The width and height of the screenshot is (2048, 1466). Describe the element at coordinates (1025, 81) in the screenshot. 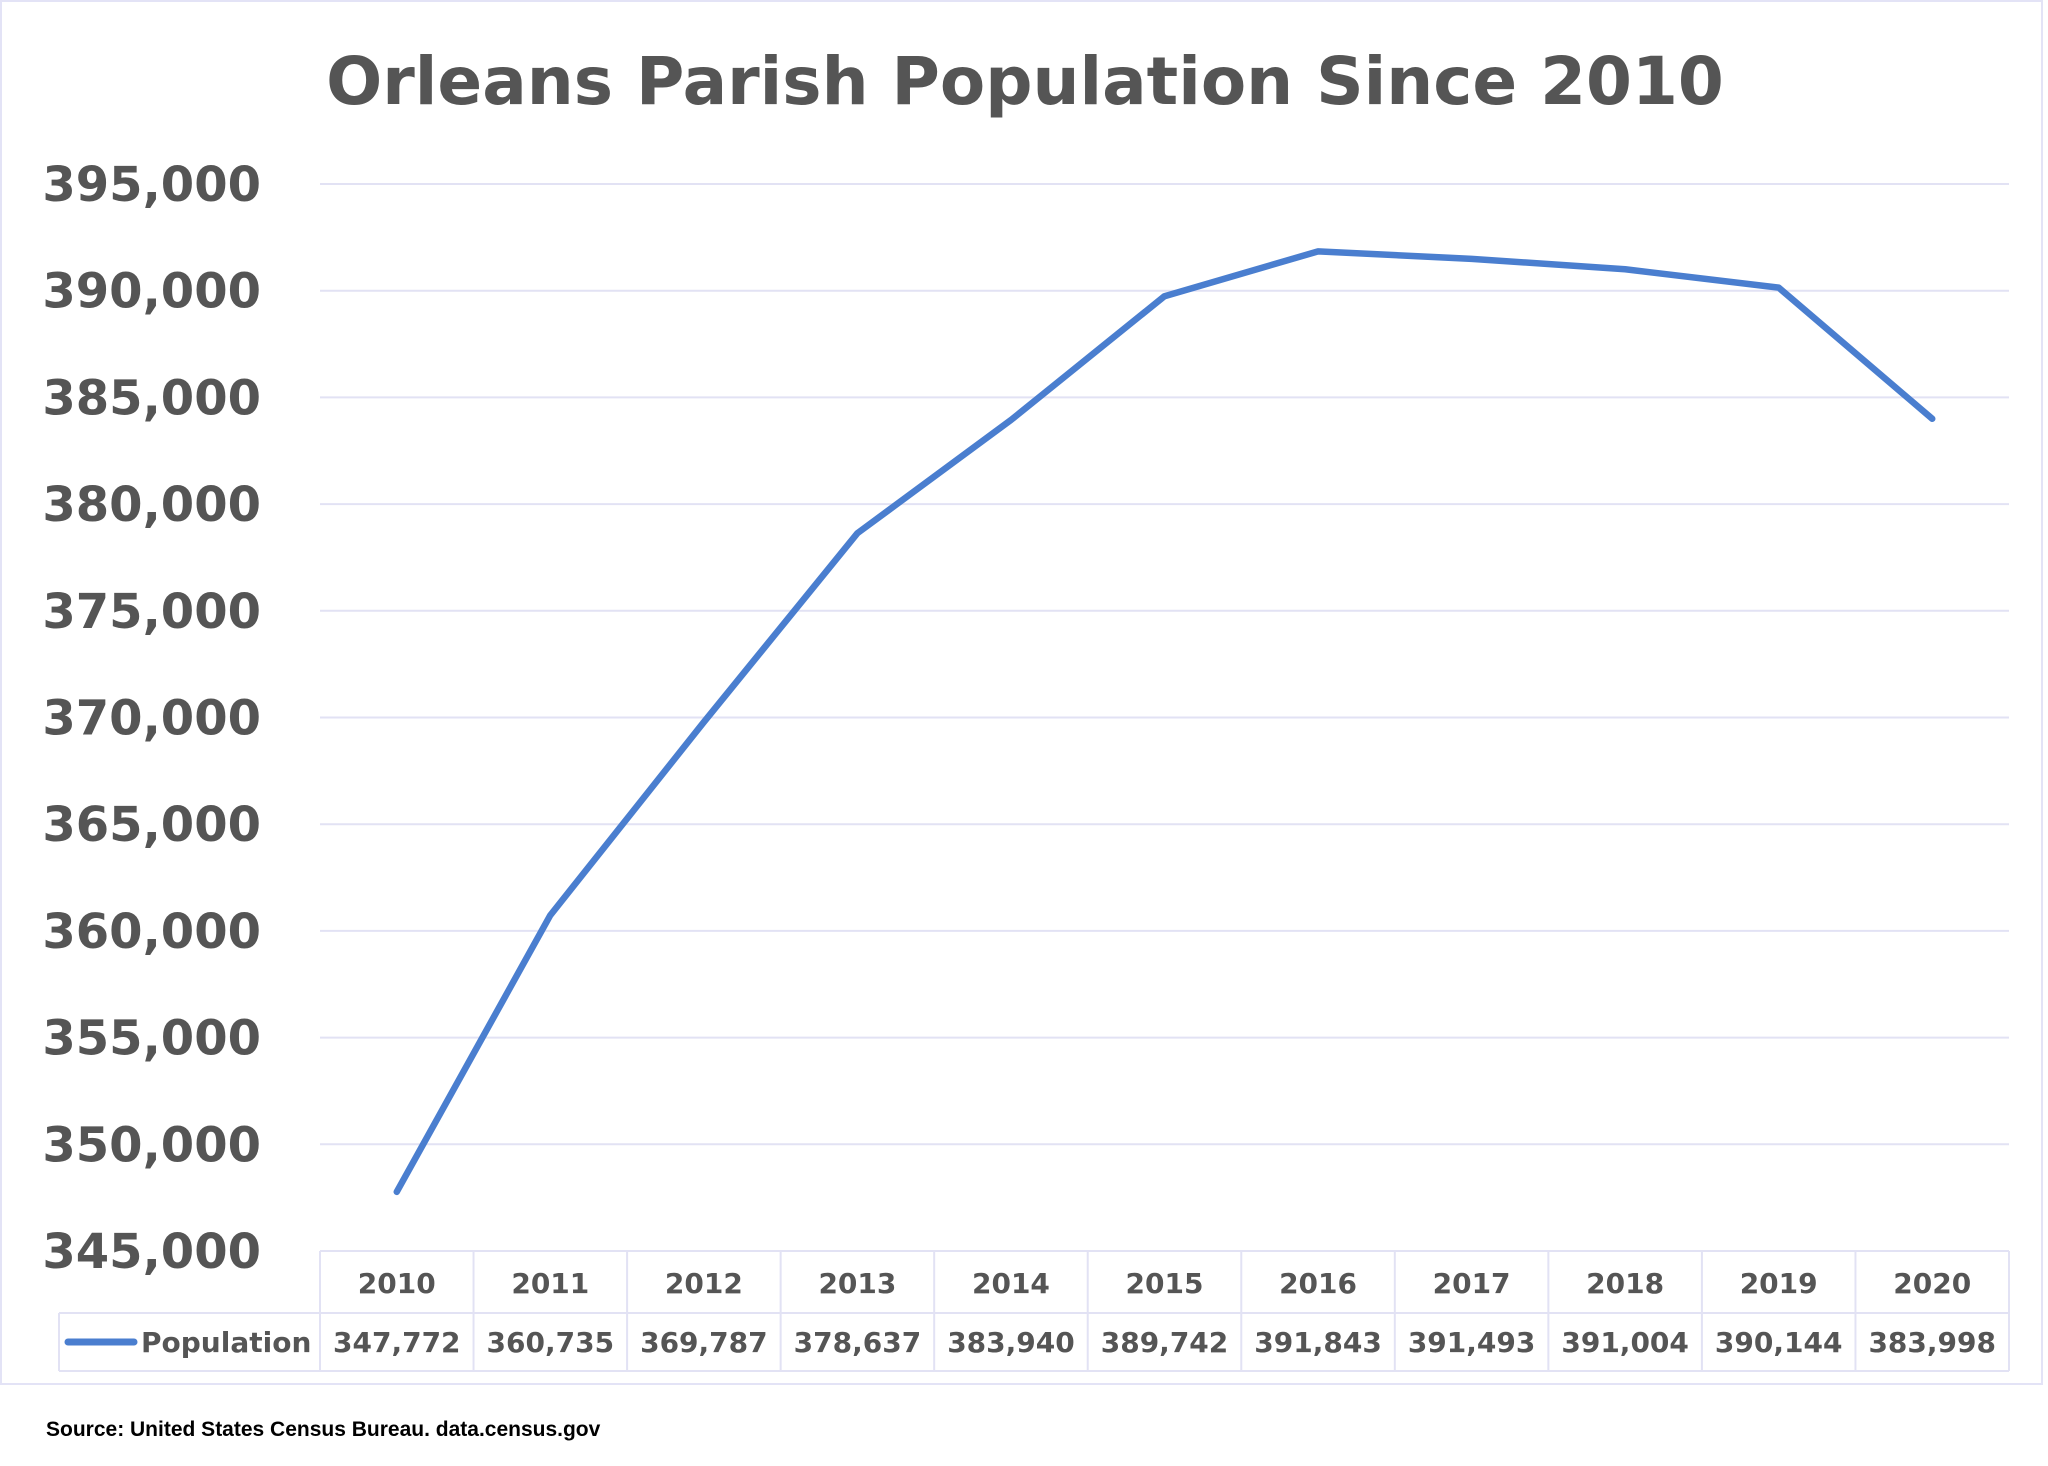

I see `chart-title: Orleans Parish Population Since 2010` at that location.